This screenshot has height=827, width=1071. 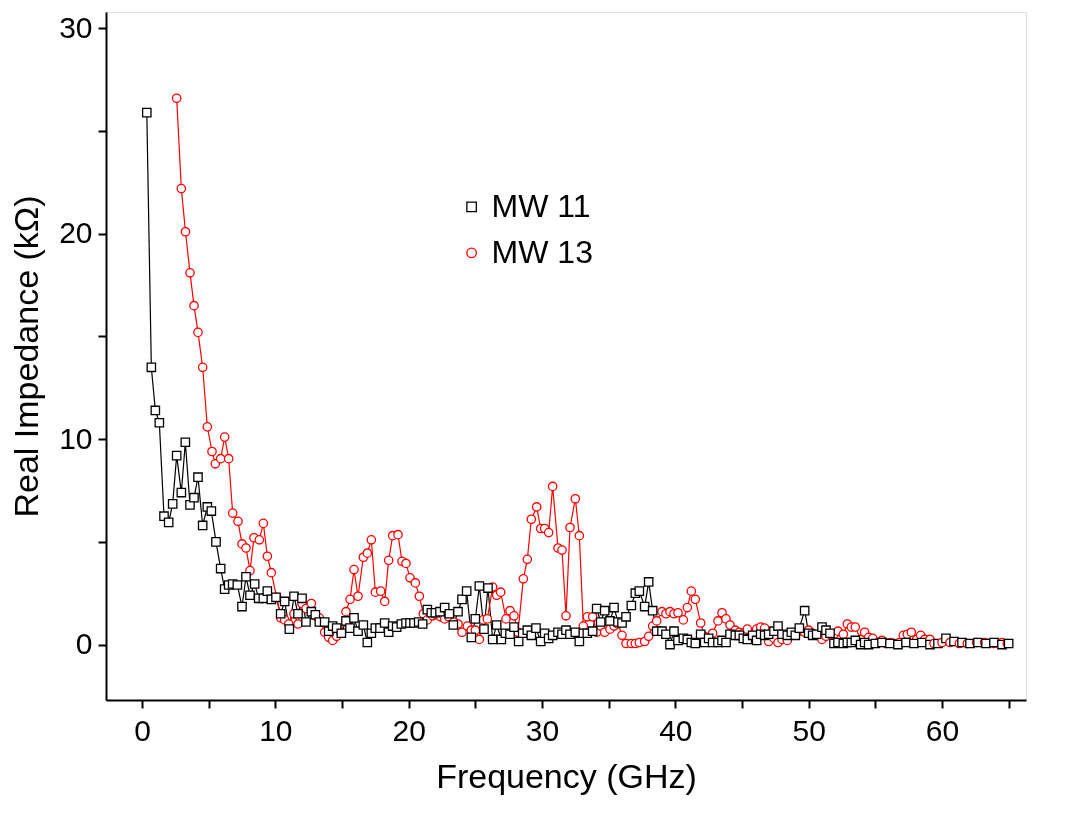 I want to click on y-tick-label: 0, so click(x=84, y=644).